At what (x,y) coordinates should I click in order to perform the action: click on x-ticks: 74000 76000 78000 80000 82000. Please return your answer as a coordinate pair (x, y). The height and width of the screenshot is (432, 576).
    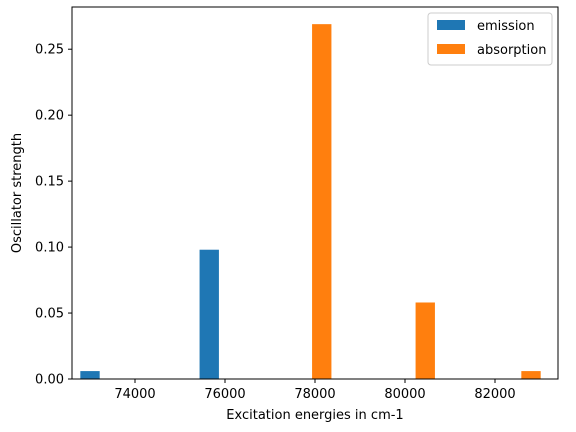
    Looking at the image, I should click on (315, 390).